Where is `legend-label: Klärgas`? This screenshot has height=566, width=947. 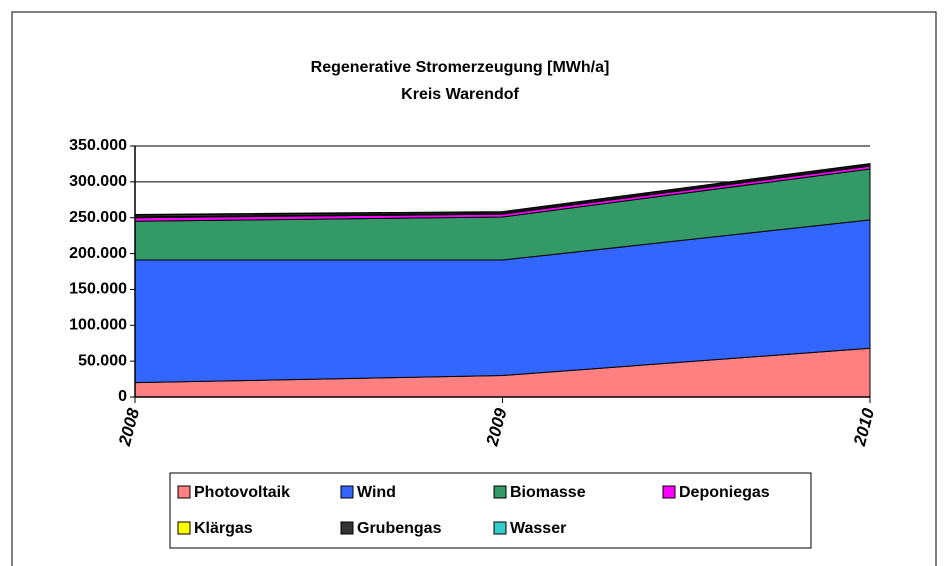
legend-label: Klärgas is located at coordinates (223, 528).